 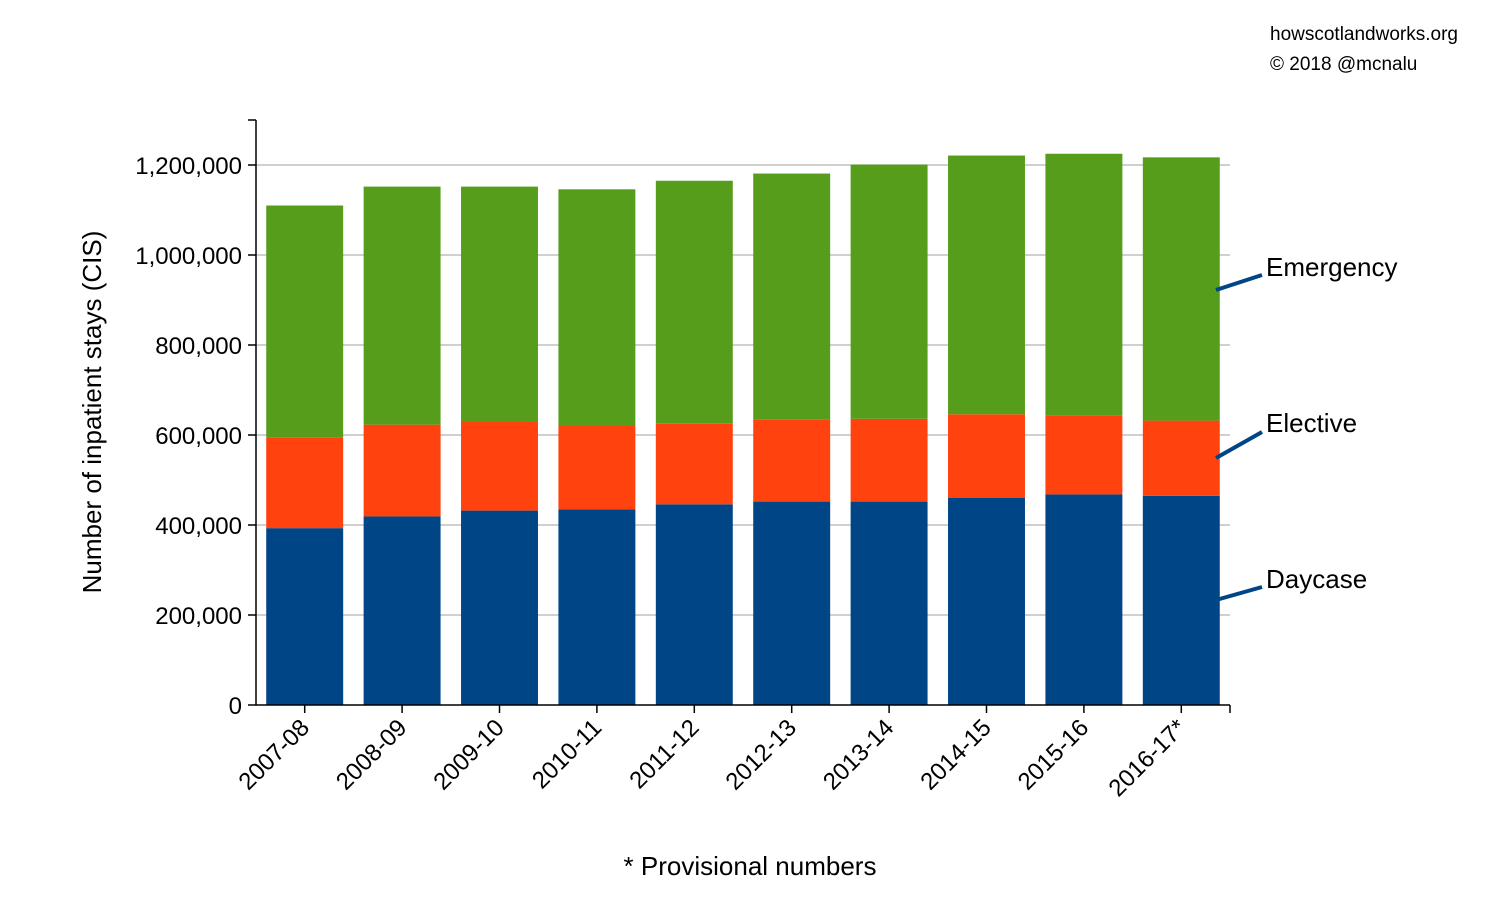 What do you see at coordinates (664, 754) in the screenshot?
I see `x-tick-label: 2011-12` at bounding box center [664, 754].